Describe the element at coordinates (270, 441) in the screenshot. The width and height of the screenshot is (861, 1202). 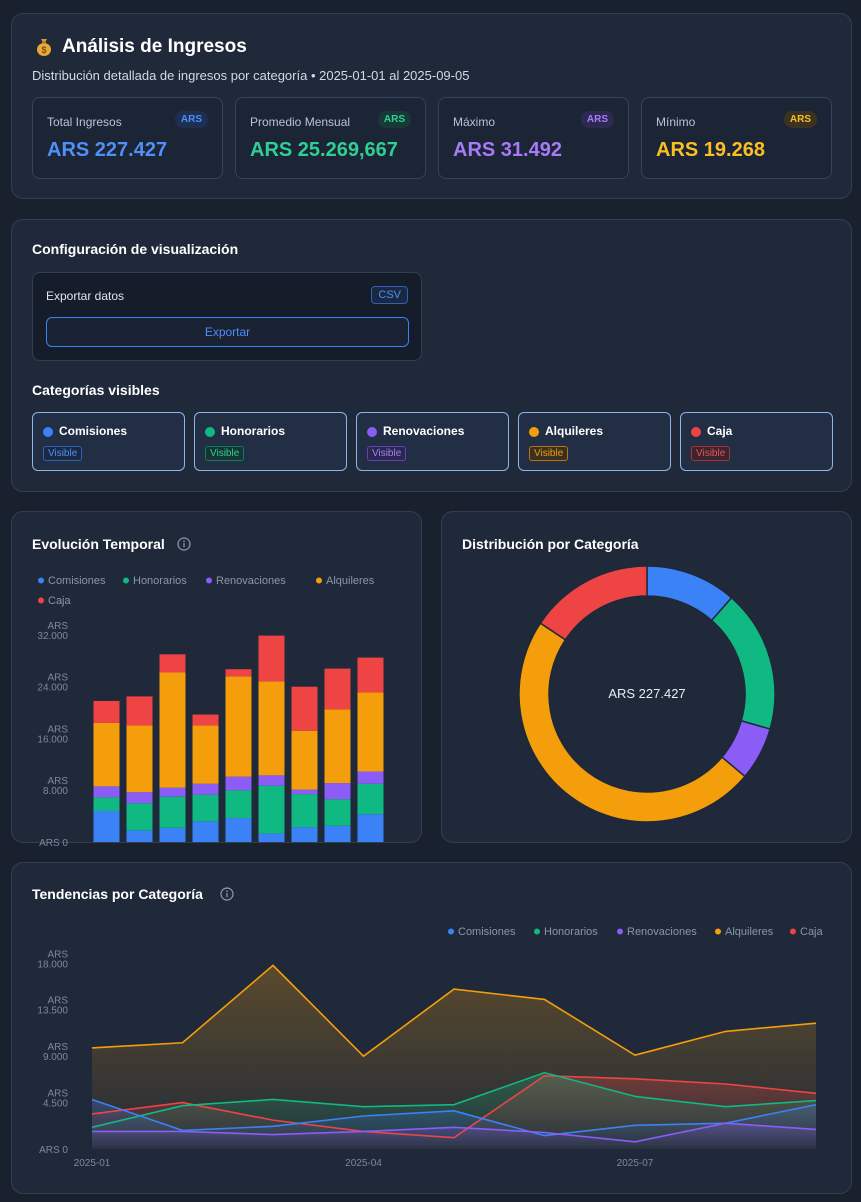
I see `category-toggle-honorarios: Honorarios Visible` at that location.